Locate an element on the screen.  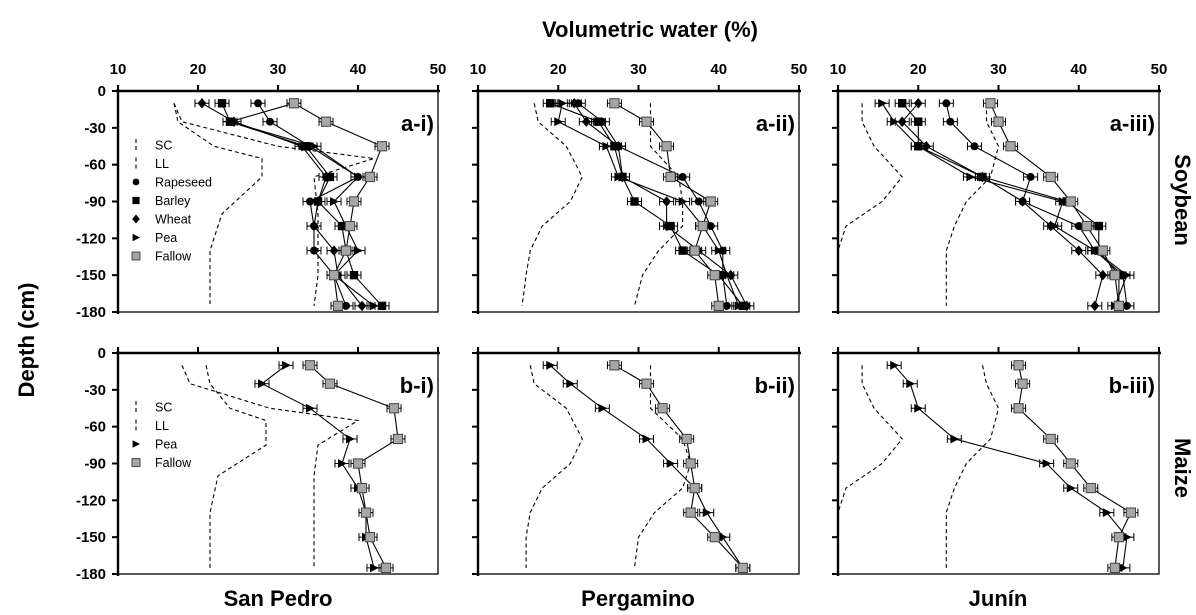
legend-label: LL is located at coordinates (162, 164).